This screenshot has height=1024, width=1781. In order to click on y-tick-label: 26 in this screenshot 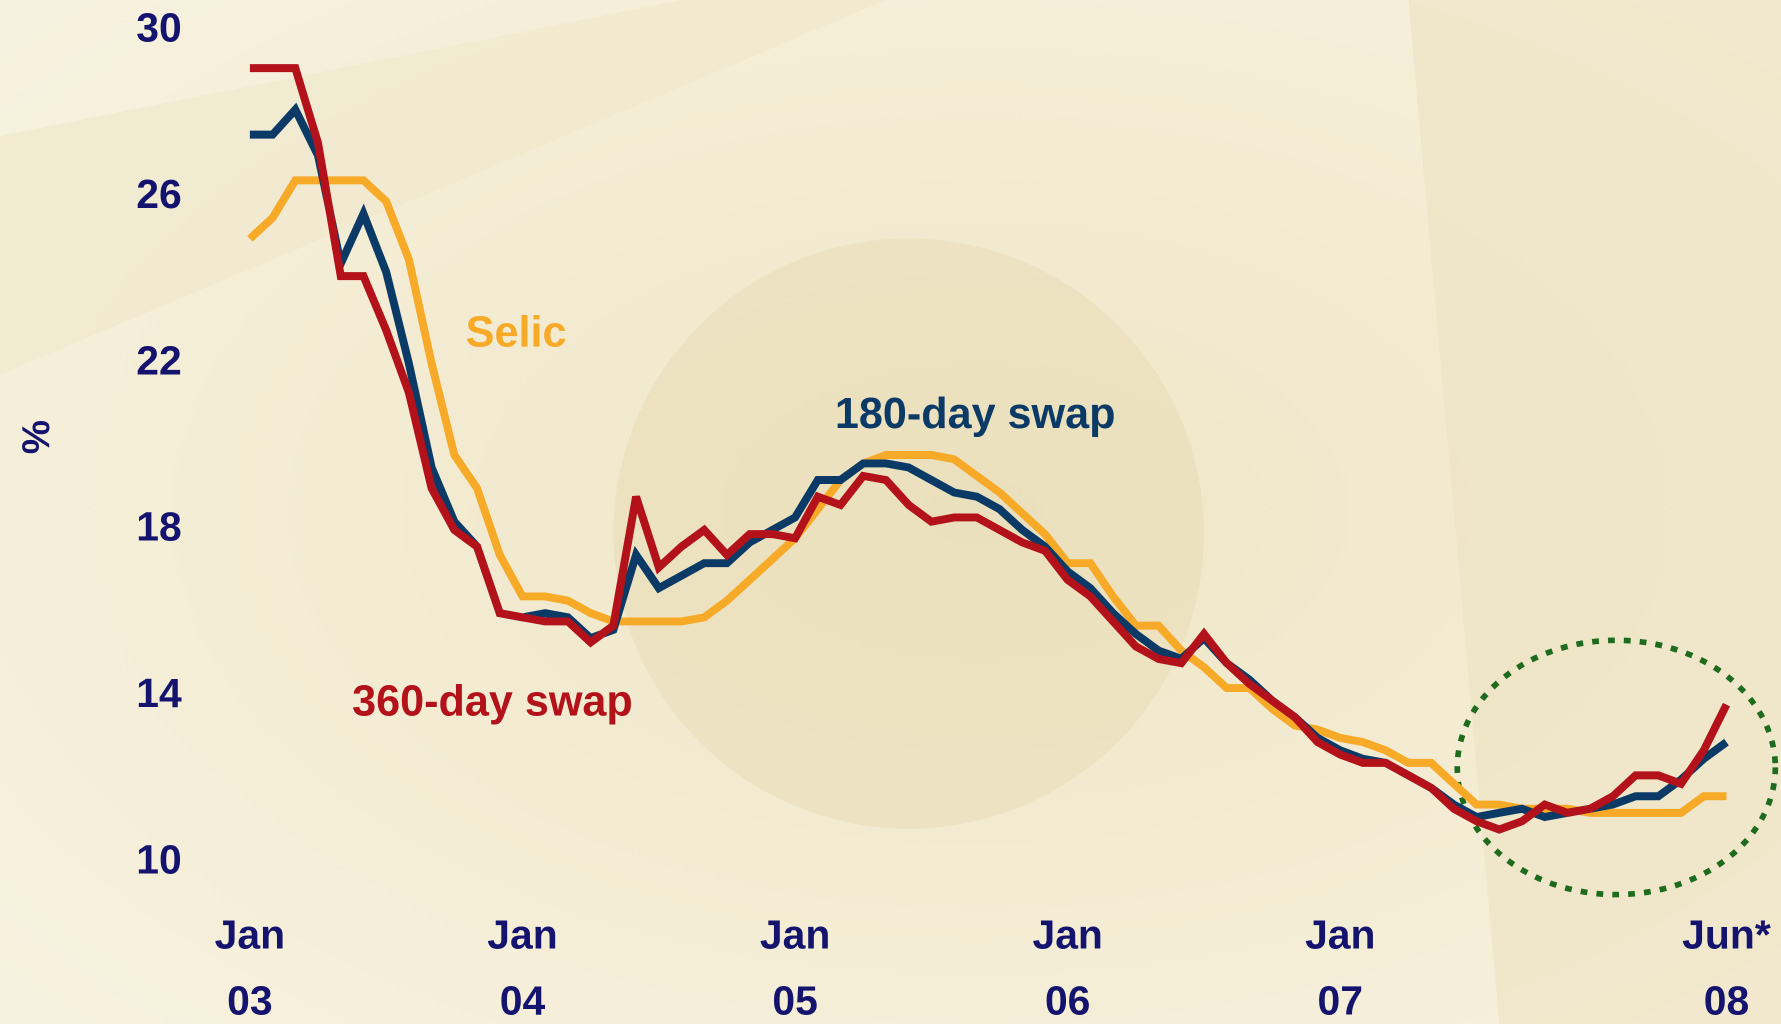, I will do `click(158, 194)`.